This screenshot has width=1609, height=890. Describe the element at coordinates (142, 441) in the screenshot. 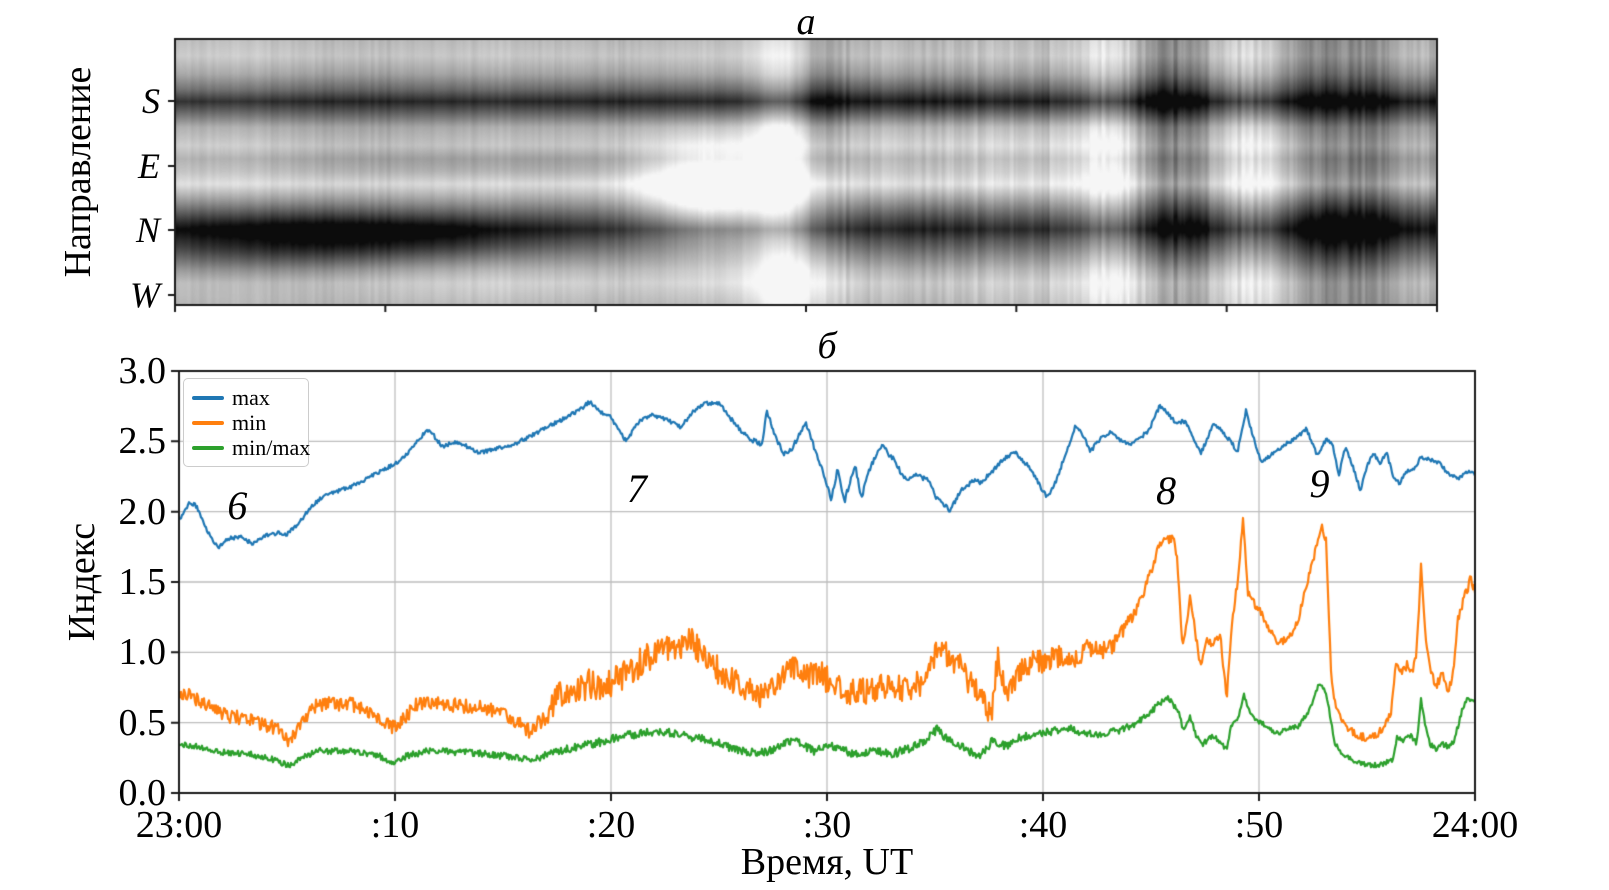

I see `panel-b-ytick-label: 2.5` at that location.